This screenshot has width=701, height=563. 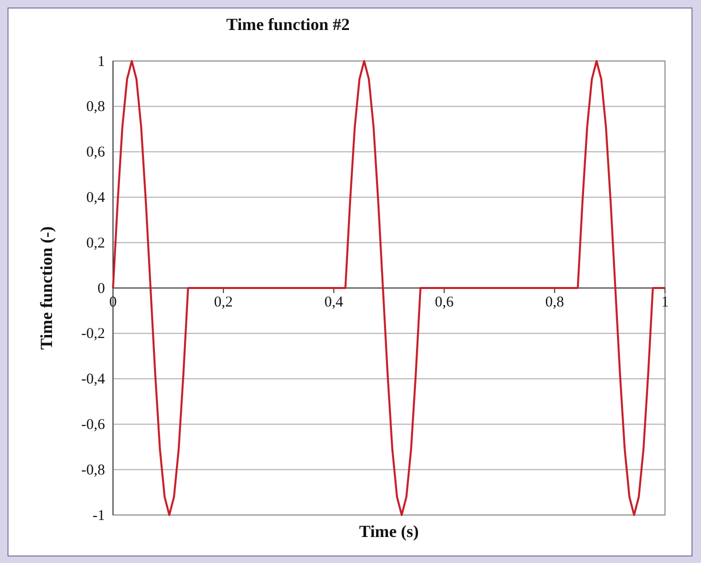 What do you see at coordinates (98, 516) in the screenshot?
I see `y-tick-label: -1` at bounding box center [98, 516].